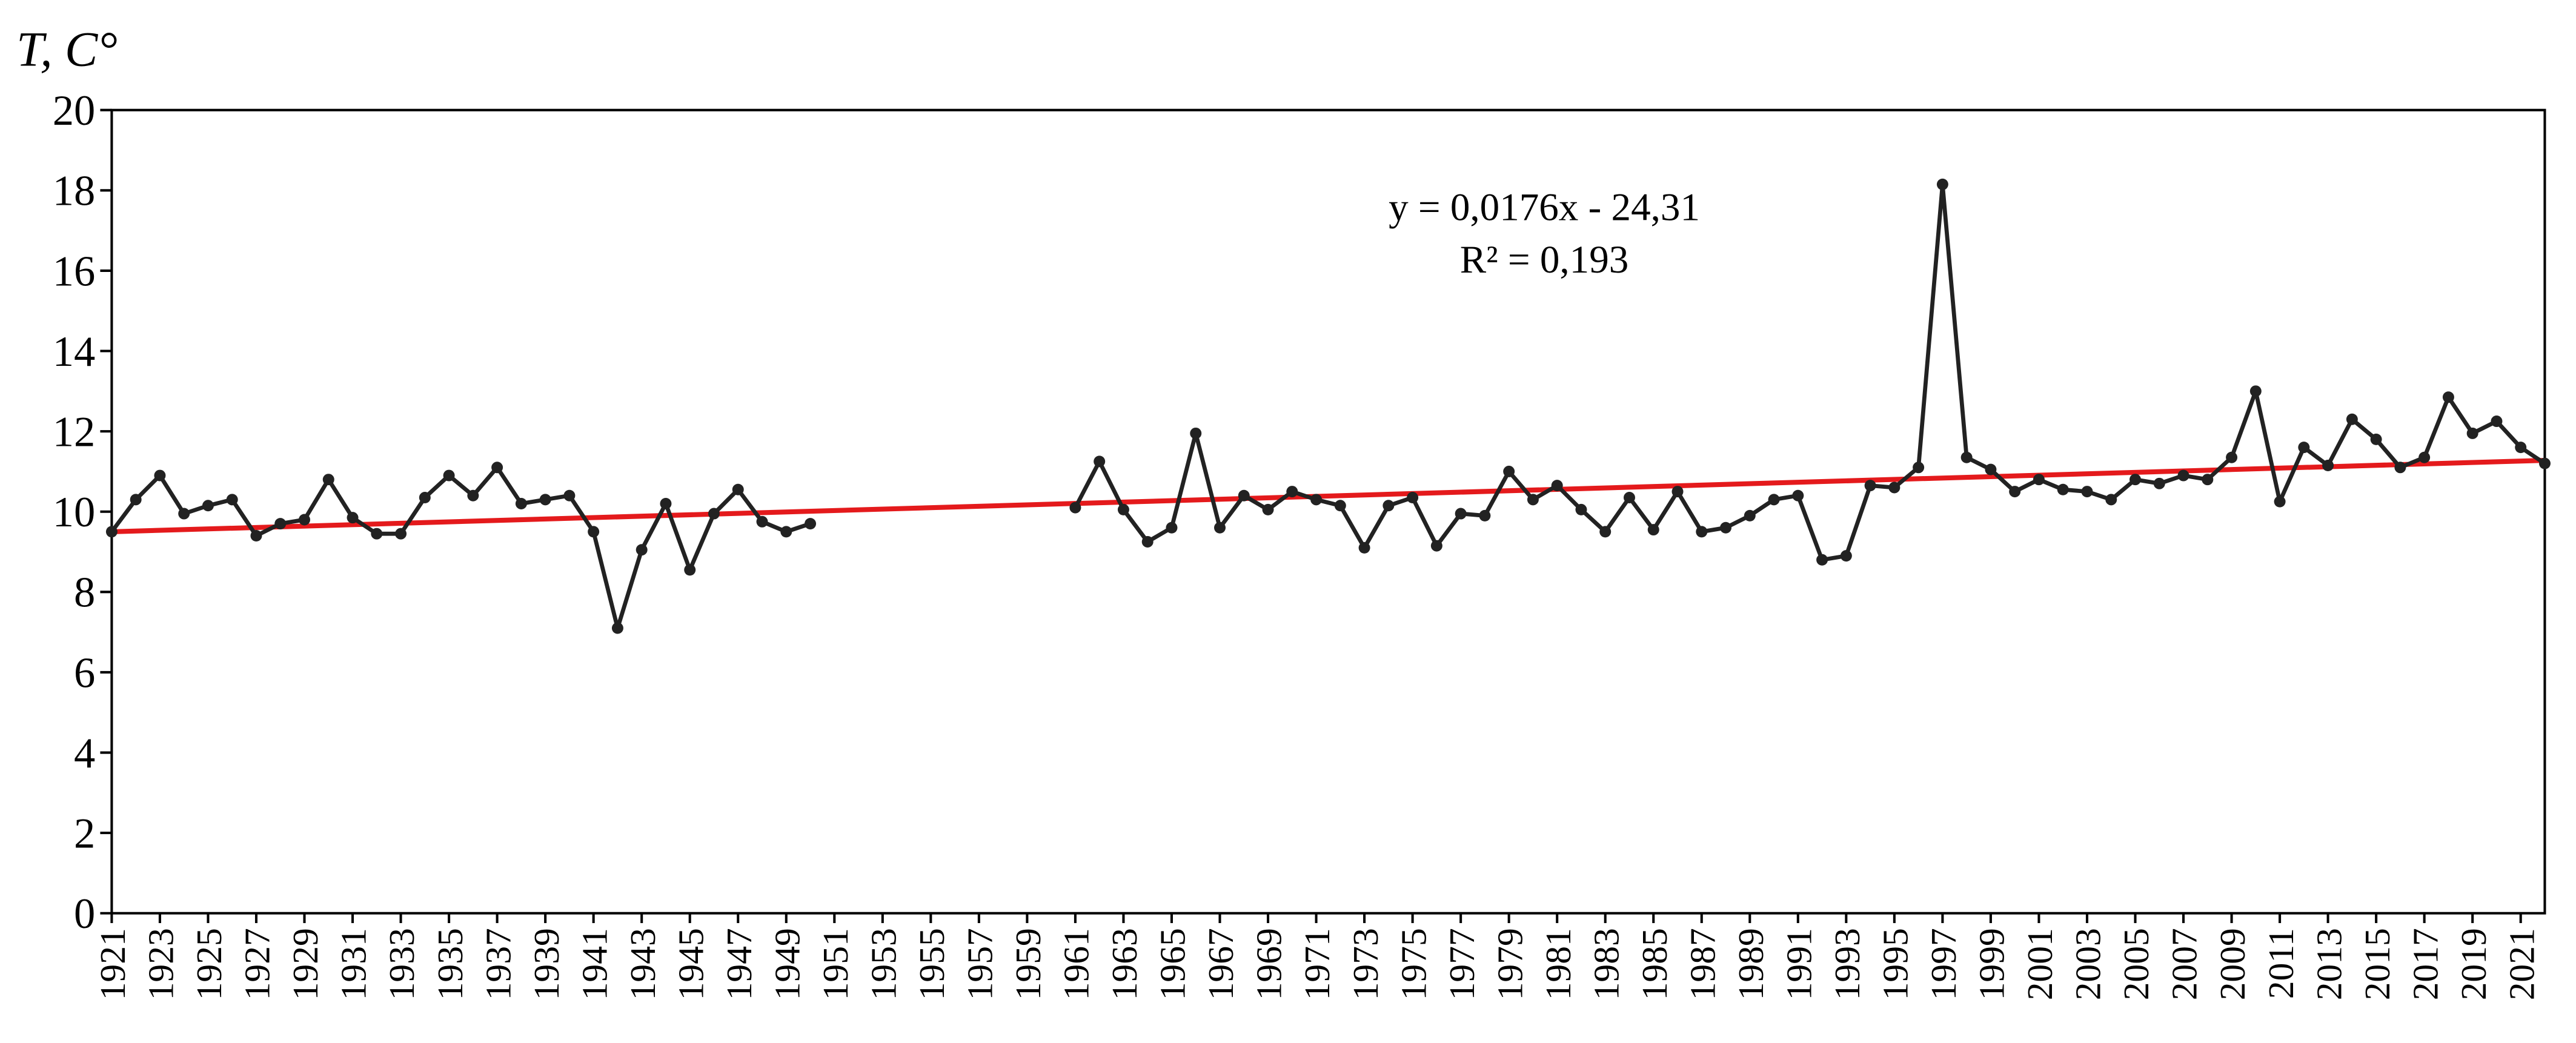 This screenshot has height=1043, width=2576. Describe the element at coordinates (1366, 964) in the screenshot. I see `x-tick-label: 1973` at that location.